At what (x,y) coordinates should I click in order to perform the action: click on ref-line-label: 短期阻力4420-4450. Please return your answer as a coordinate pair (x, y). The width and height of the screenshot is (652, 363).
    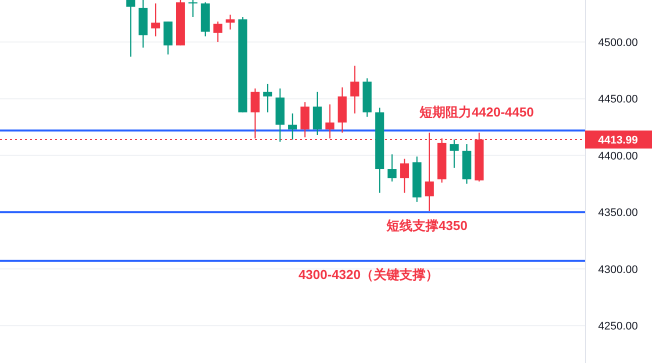
    Looking at the image, I should click on (476, 112).